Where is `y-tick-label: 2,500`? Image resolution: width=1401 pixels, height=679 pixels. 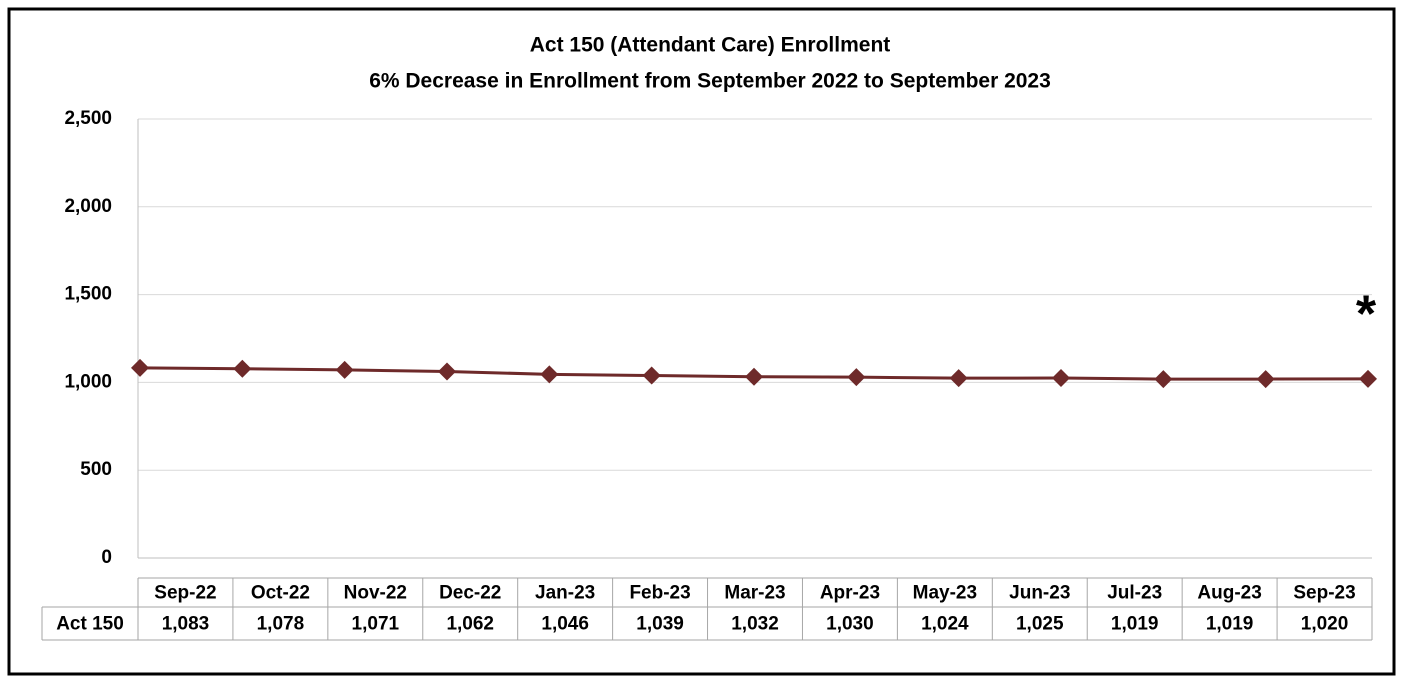
y-tick-label: 2,500 is located at coordinates (88, 118).